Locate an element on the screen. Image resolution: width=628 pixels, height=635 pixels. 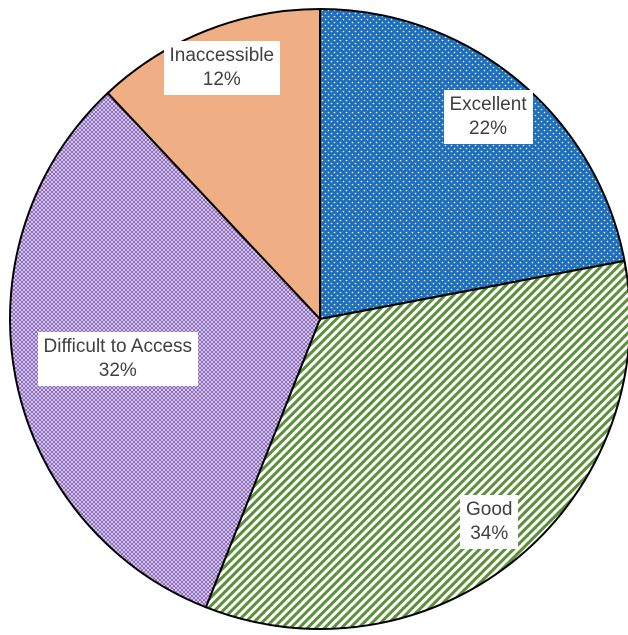
data-label-inaccessible: Inaccessible 12% is located at coordinates (222, 68).